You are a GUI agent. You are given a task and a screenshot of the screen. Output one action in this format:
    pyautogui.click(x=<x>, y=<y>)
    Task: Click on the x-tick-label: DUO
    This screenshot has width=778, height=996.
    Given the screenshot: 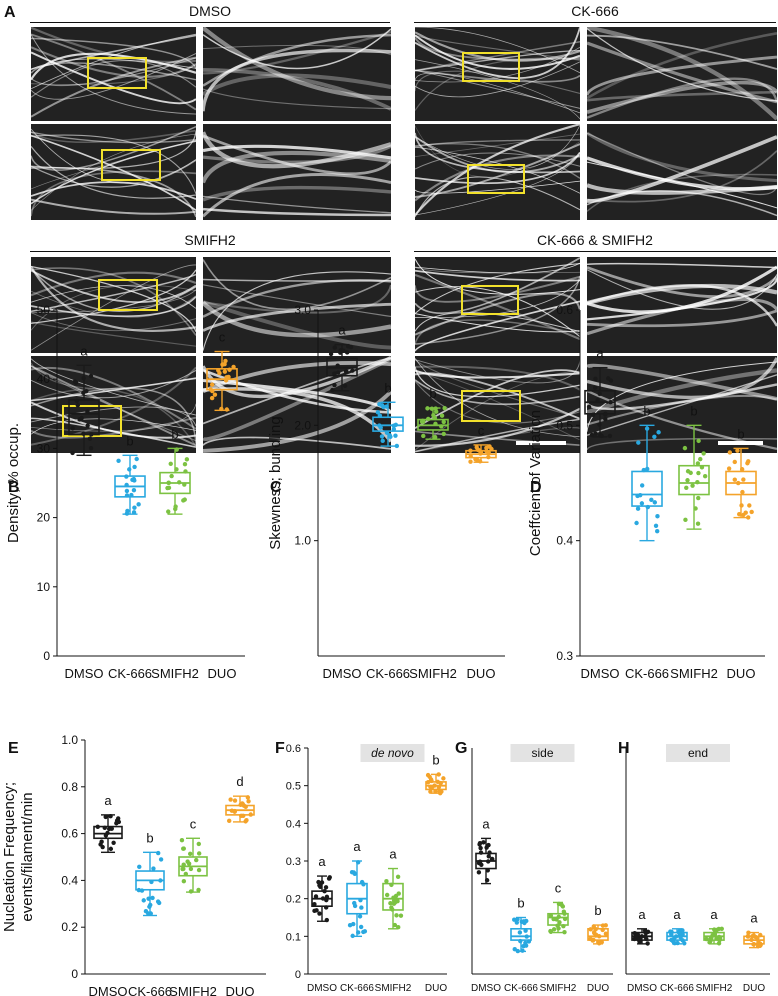 What is the action you would take?
    pyautogui.click(x=754, y=988)
    